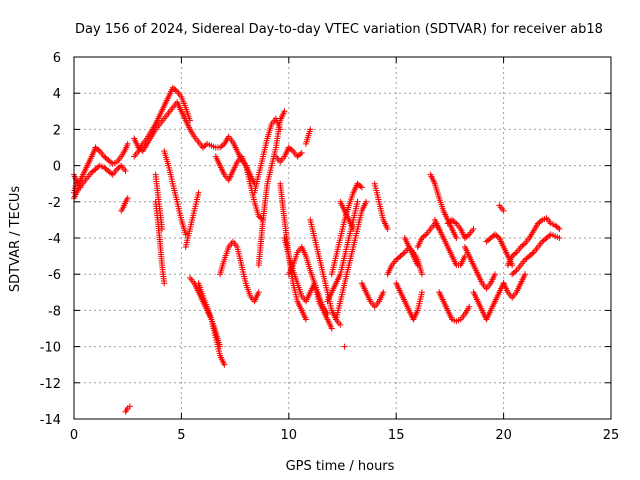 Image resolution: width=640 pixels, height=480 pixels. Describe the element at coordinates (74, 435) in the screenshot. I see `x-tick-label: 0` at that location.